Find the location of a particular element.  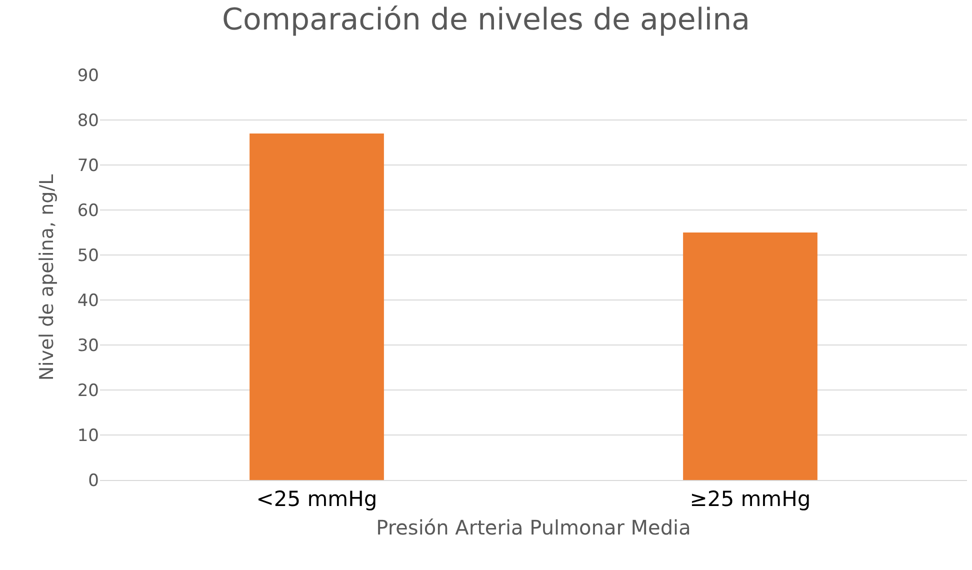

y-tick-label: 70 is located at coordinates (88, 166).